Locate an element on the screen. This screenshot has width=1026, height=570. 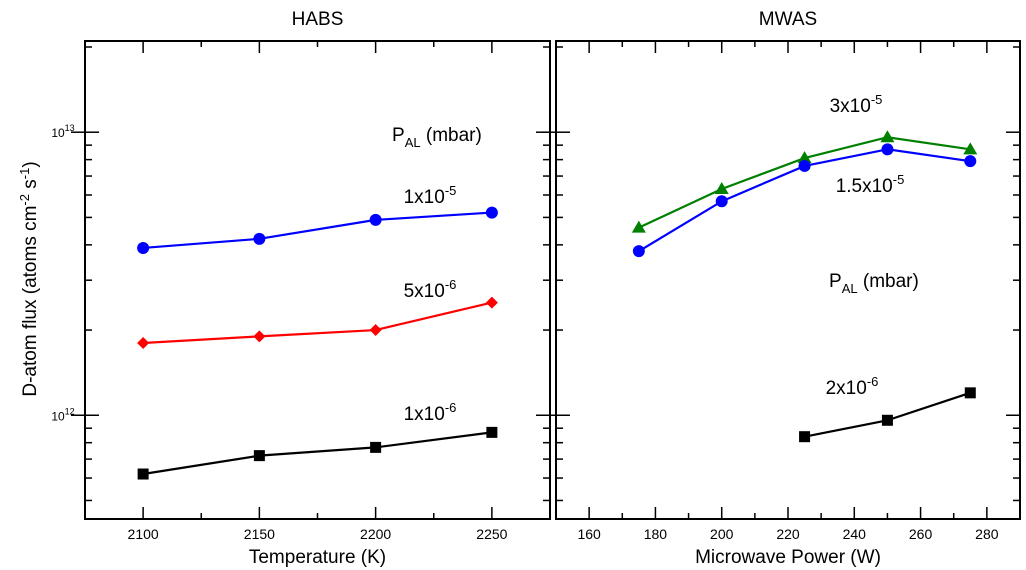
x-tick-label-mwas: 160 is located at coordinates (589, 534).